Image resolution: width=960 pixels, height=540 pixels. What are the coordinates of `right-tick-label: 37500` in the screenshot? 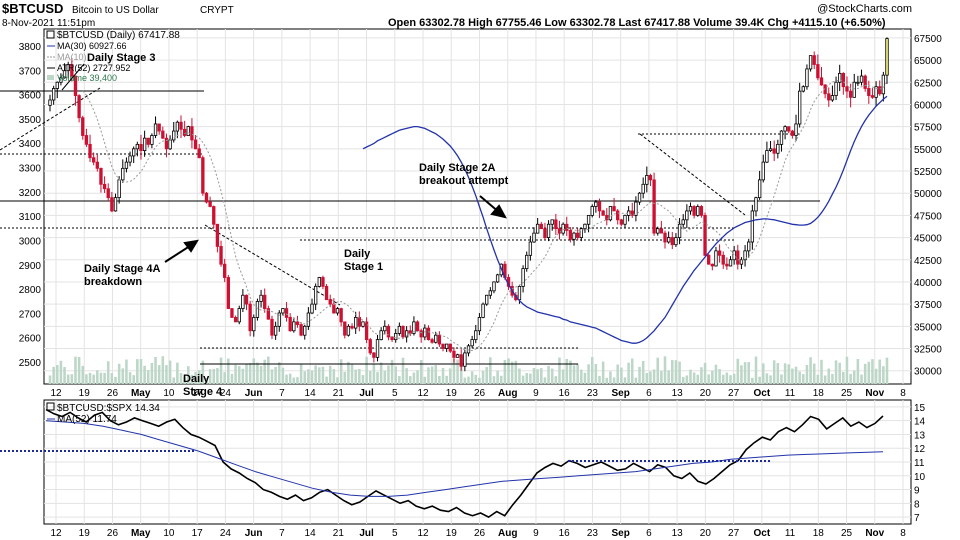 It's located at (928, 305).